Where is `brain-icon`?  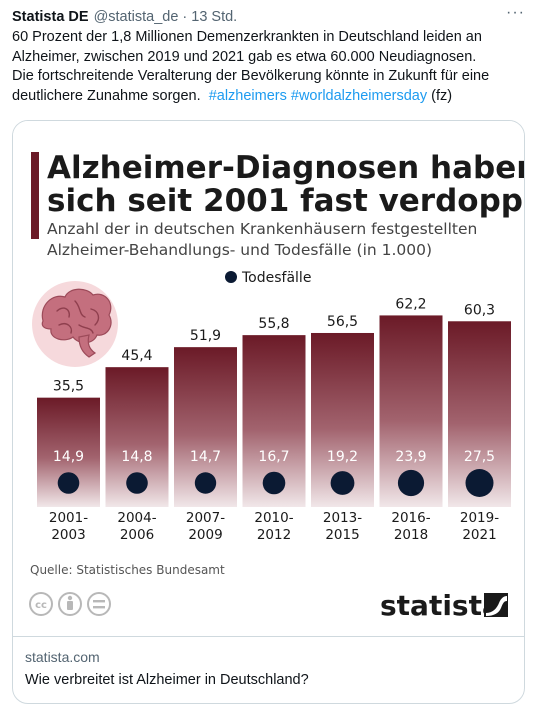 brain-icon is located at coordinates (75, 324).